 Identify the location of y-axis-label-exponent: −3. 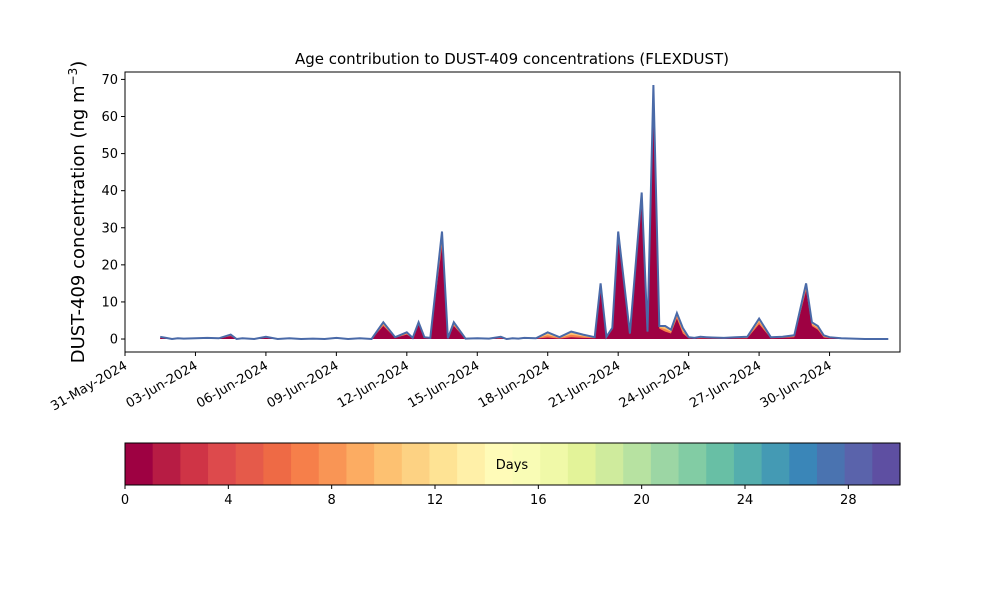
(73, 77).